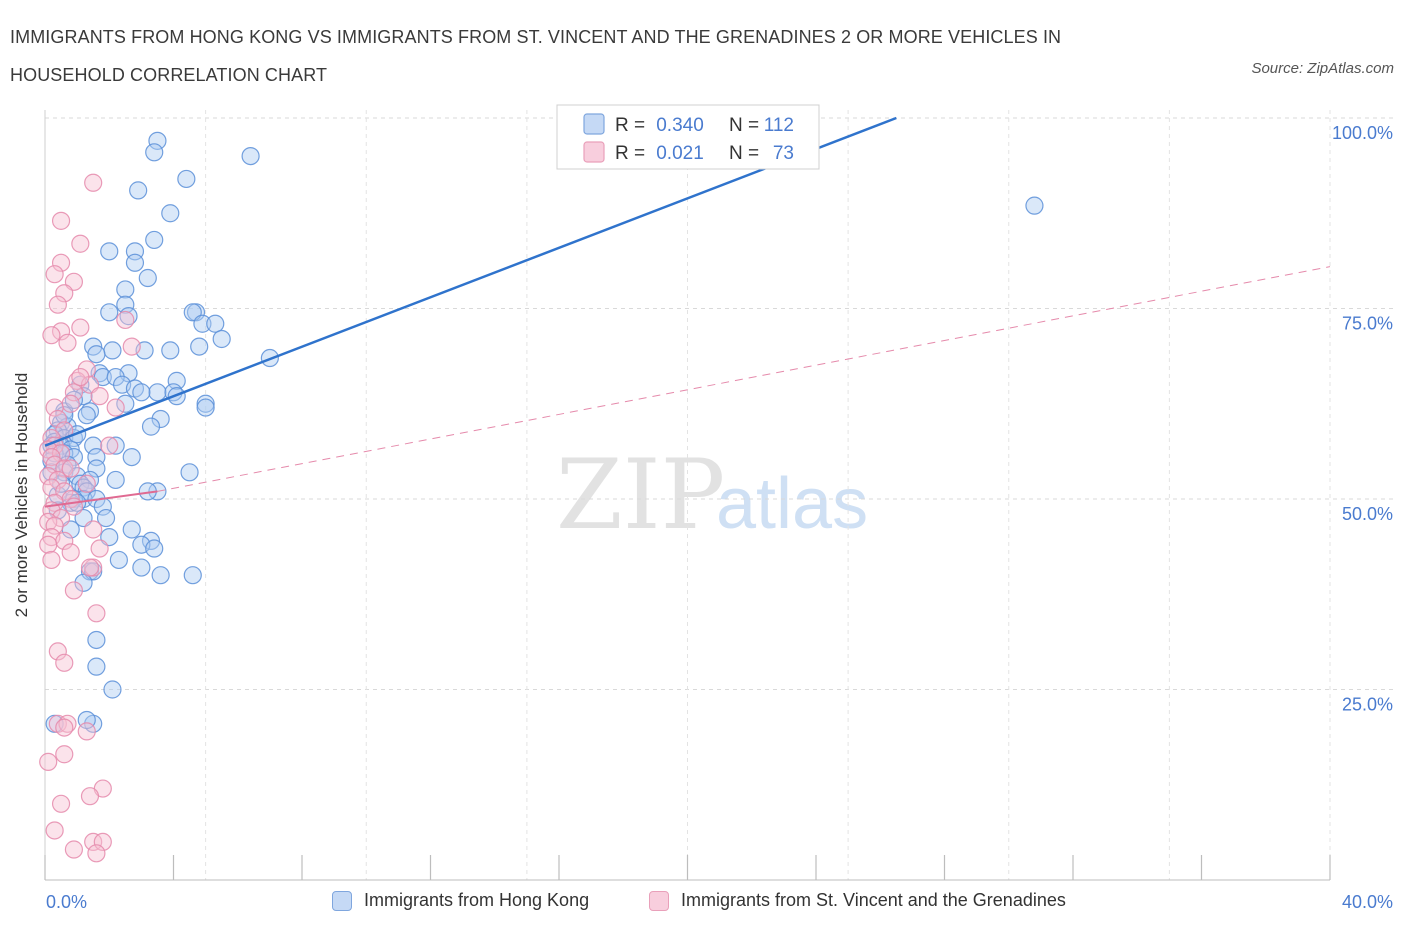 Image resolution: width=1406 pixels, height=930 pixels. Describe the element at coordinates (101, 499) in the screenshot. I see `trendline-st-vincent` at that location.